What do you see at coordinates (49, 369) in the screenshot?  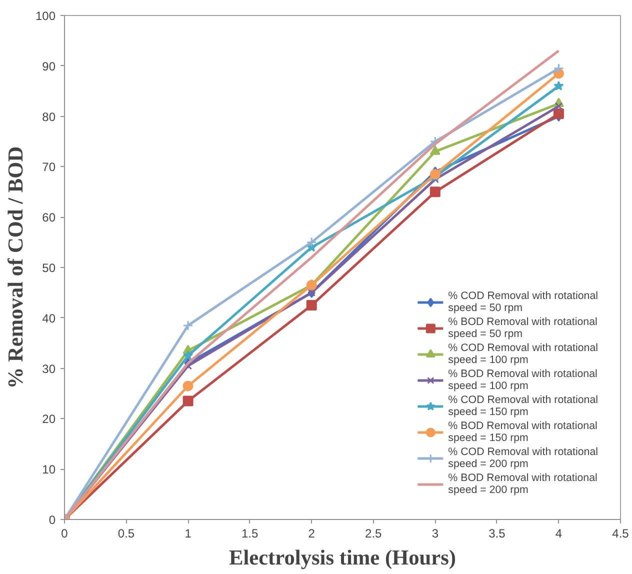 I see `y-tick-label: 30` at bounding box center [49, 369].